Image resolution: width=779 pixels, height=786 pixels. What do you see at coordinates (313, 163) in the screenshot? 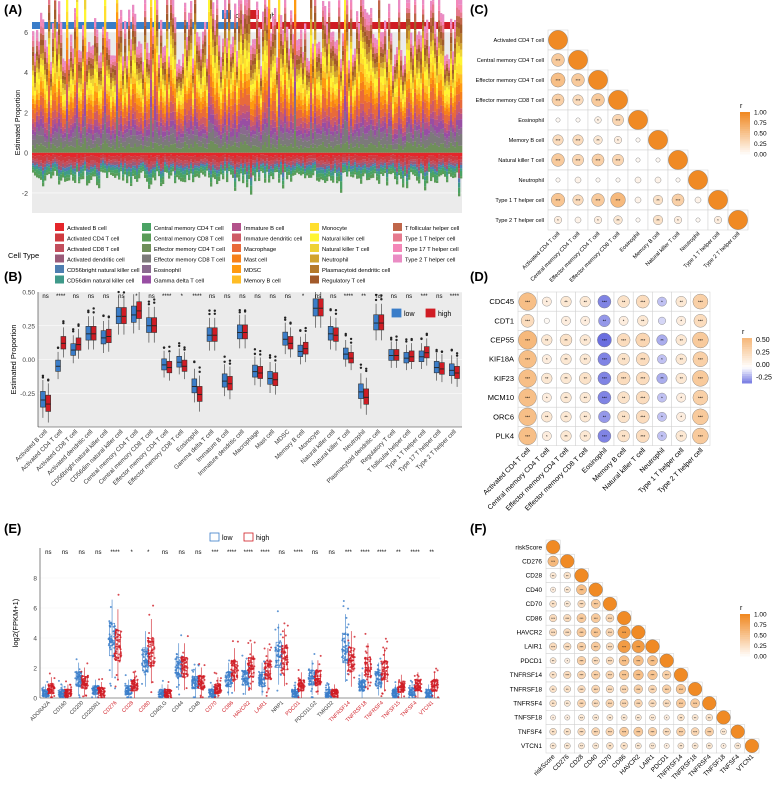
I see `area-segment-cd56bright-natural-killer-cell` at bounding box center [313, 163].